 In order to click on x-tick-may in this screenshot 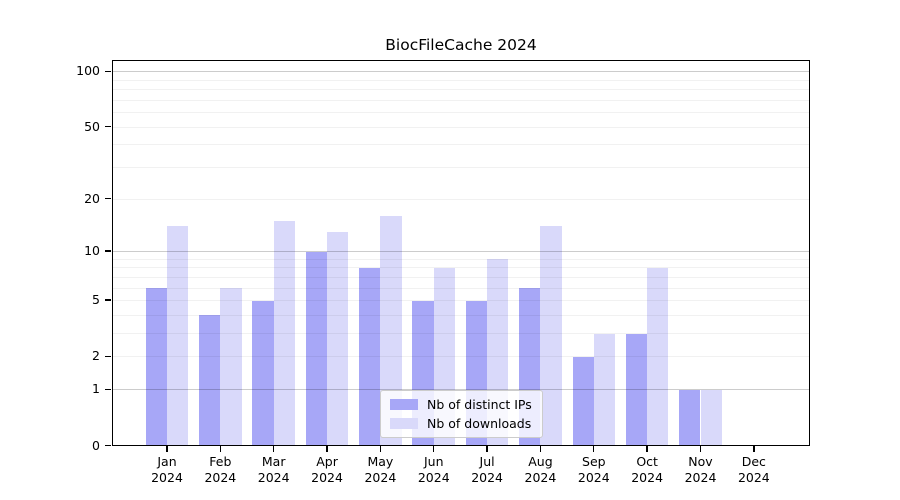, I will do `click(380, 449)`.